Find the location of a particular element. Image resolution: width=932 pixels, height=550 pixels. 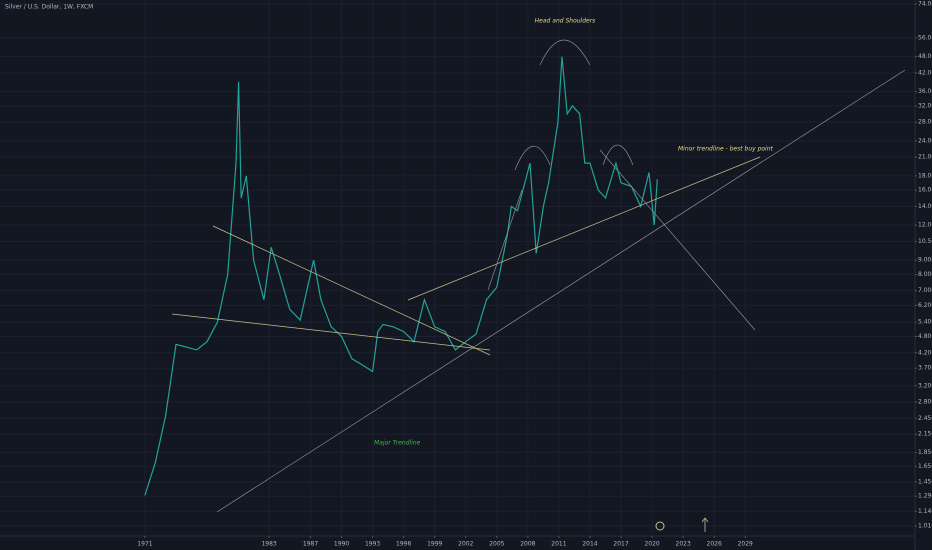

y-tick-label: 9.000 is located at coordinates (925, 260).